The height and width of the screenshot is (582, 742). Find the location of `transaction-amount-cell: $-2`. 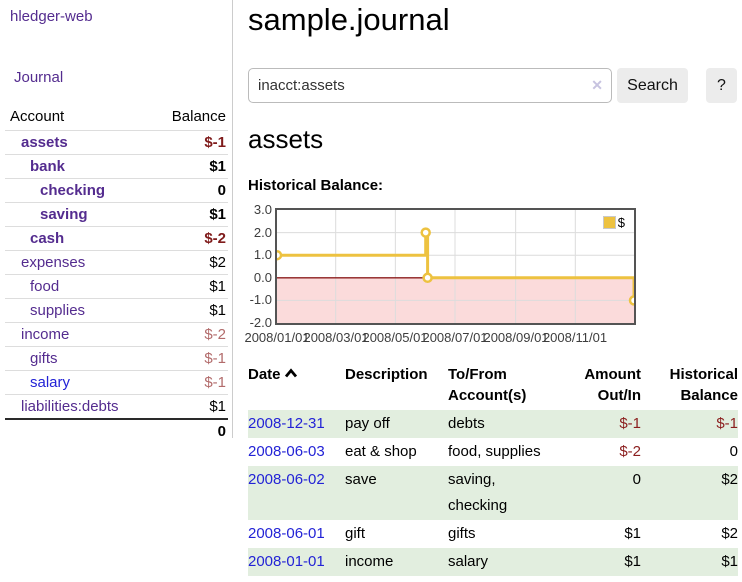

transaction-amount-cell: $-2 is located at coordinates (630, 451).